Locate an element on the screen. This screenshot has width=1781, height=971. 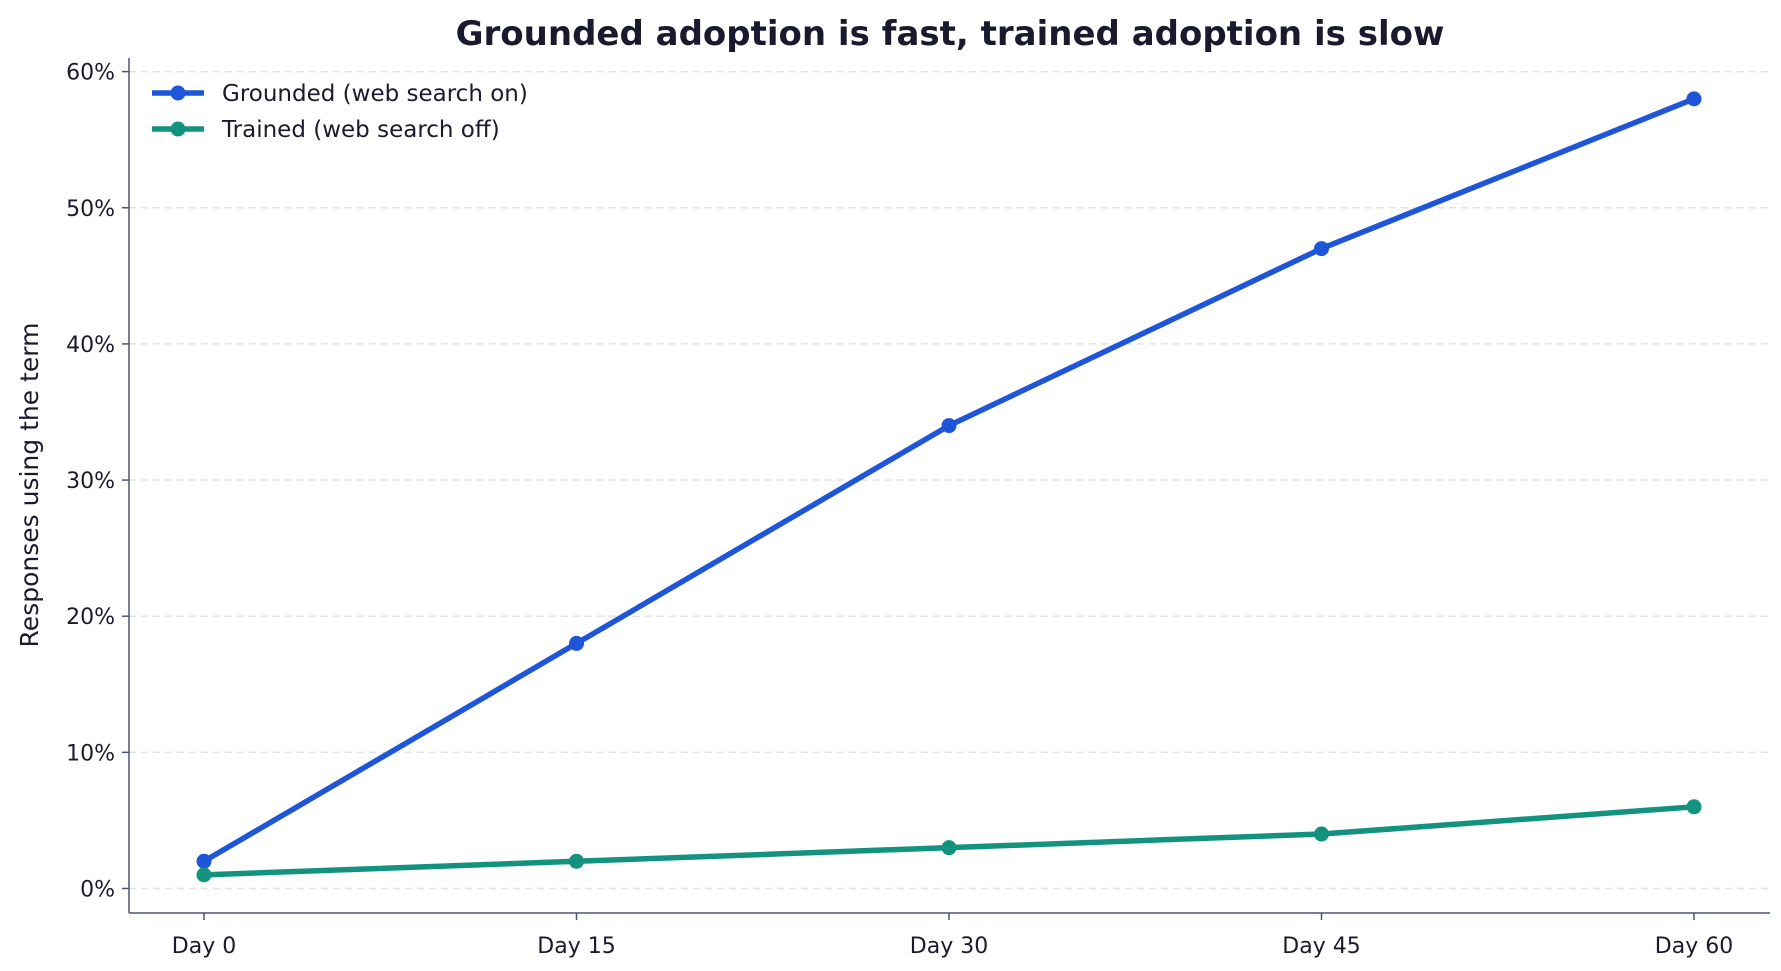
x-tick-label: Day 60 is located at coordinates (1694, 946).